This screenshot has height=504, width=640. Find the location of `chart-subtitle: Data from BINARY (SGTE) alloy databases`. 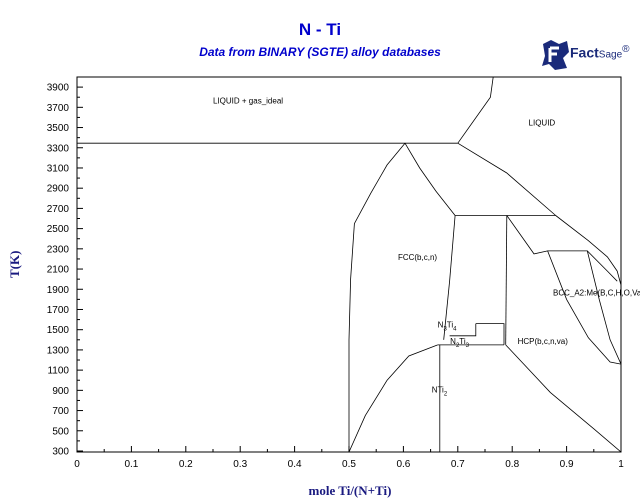

chart-subtitle: Data from BINARY (SGTE) alloy databases is located at coordinates (320, 52).